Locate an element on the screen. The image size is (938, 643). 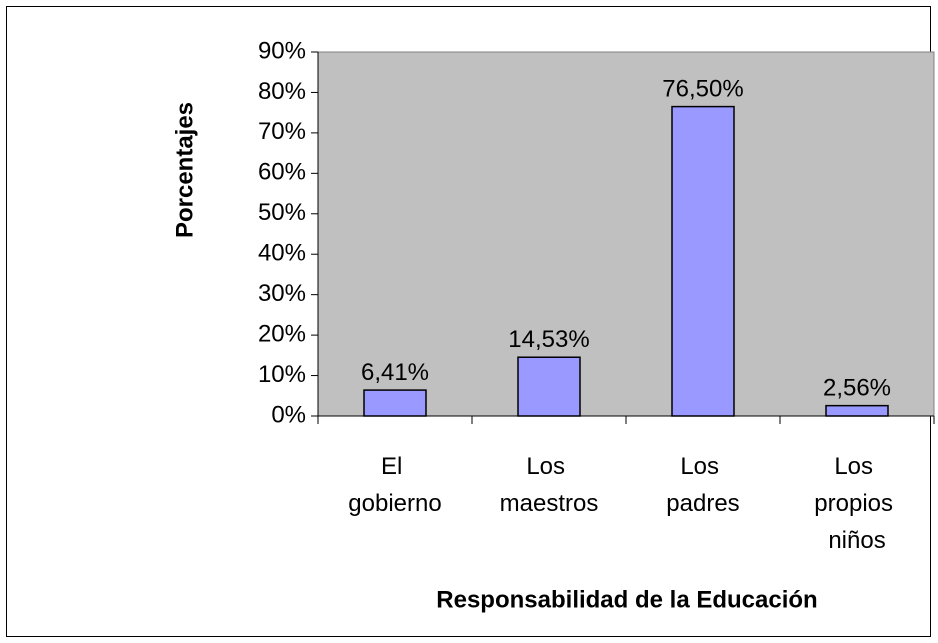
y-tick-label: 50% is located at coordinates (282, 212).